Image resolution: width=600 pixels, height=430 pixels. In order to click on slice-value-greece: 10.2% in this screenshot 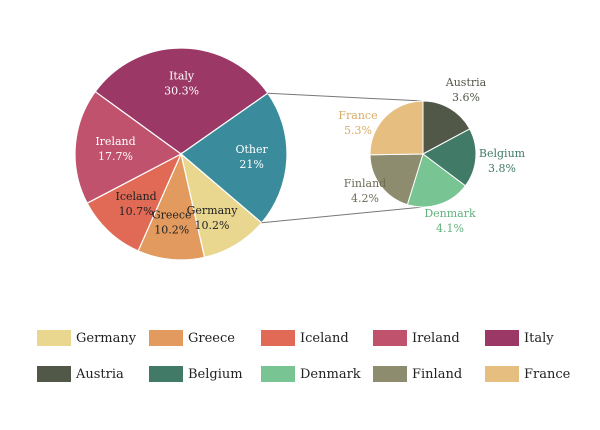, I will do `click(171, 229)`.